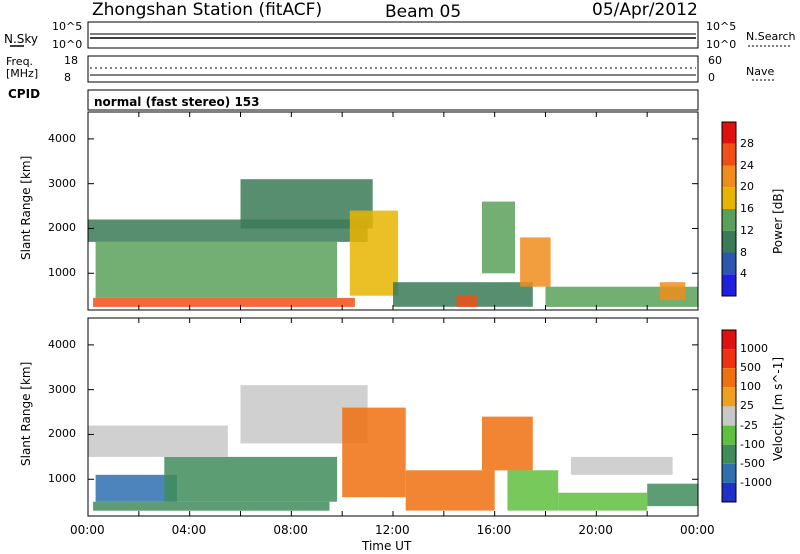 This screenshot has width=800, height=554. Describe the element at coordinates (743, 252) in the screenshot. I see `power-colorbar-label-1: 8` at that location.